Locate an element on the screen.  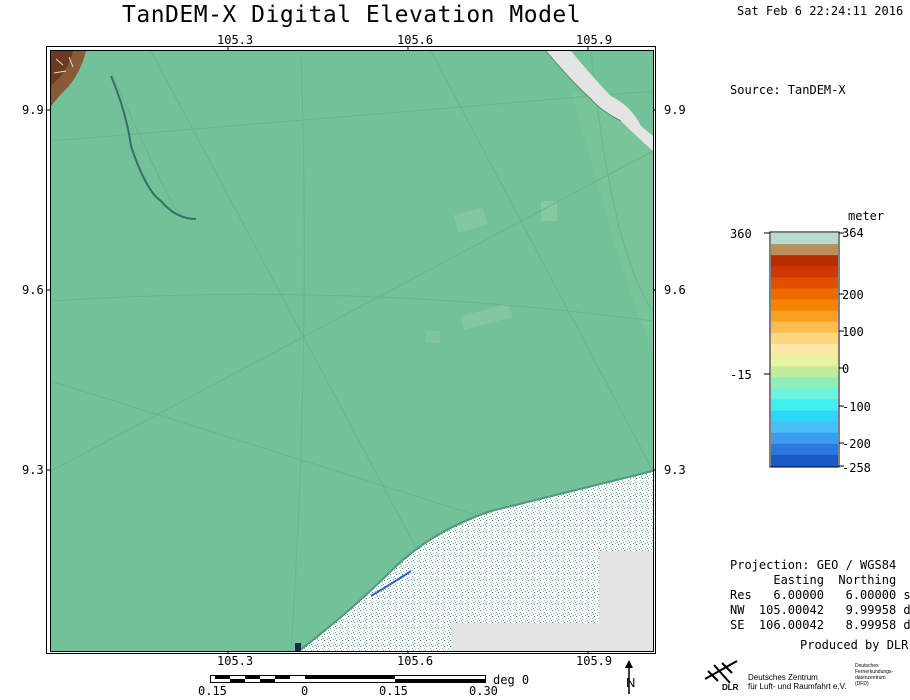
y-tick-right-3: 9.3 is located at coordinates (675, 470).